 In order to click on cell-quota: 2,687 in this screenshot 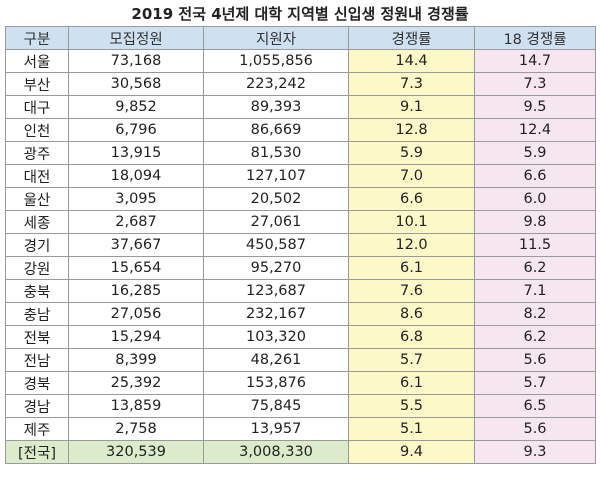, I will do `click(136, 222)`.